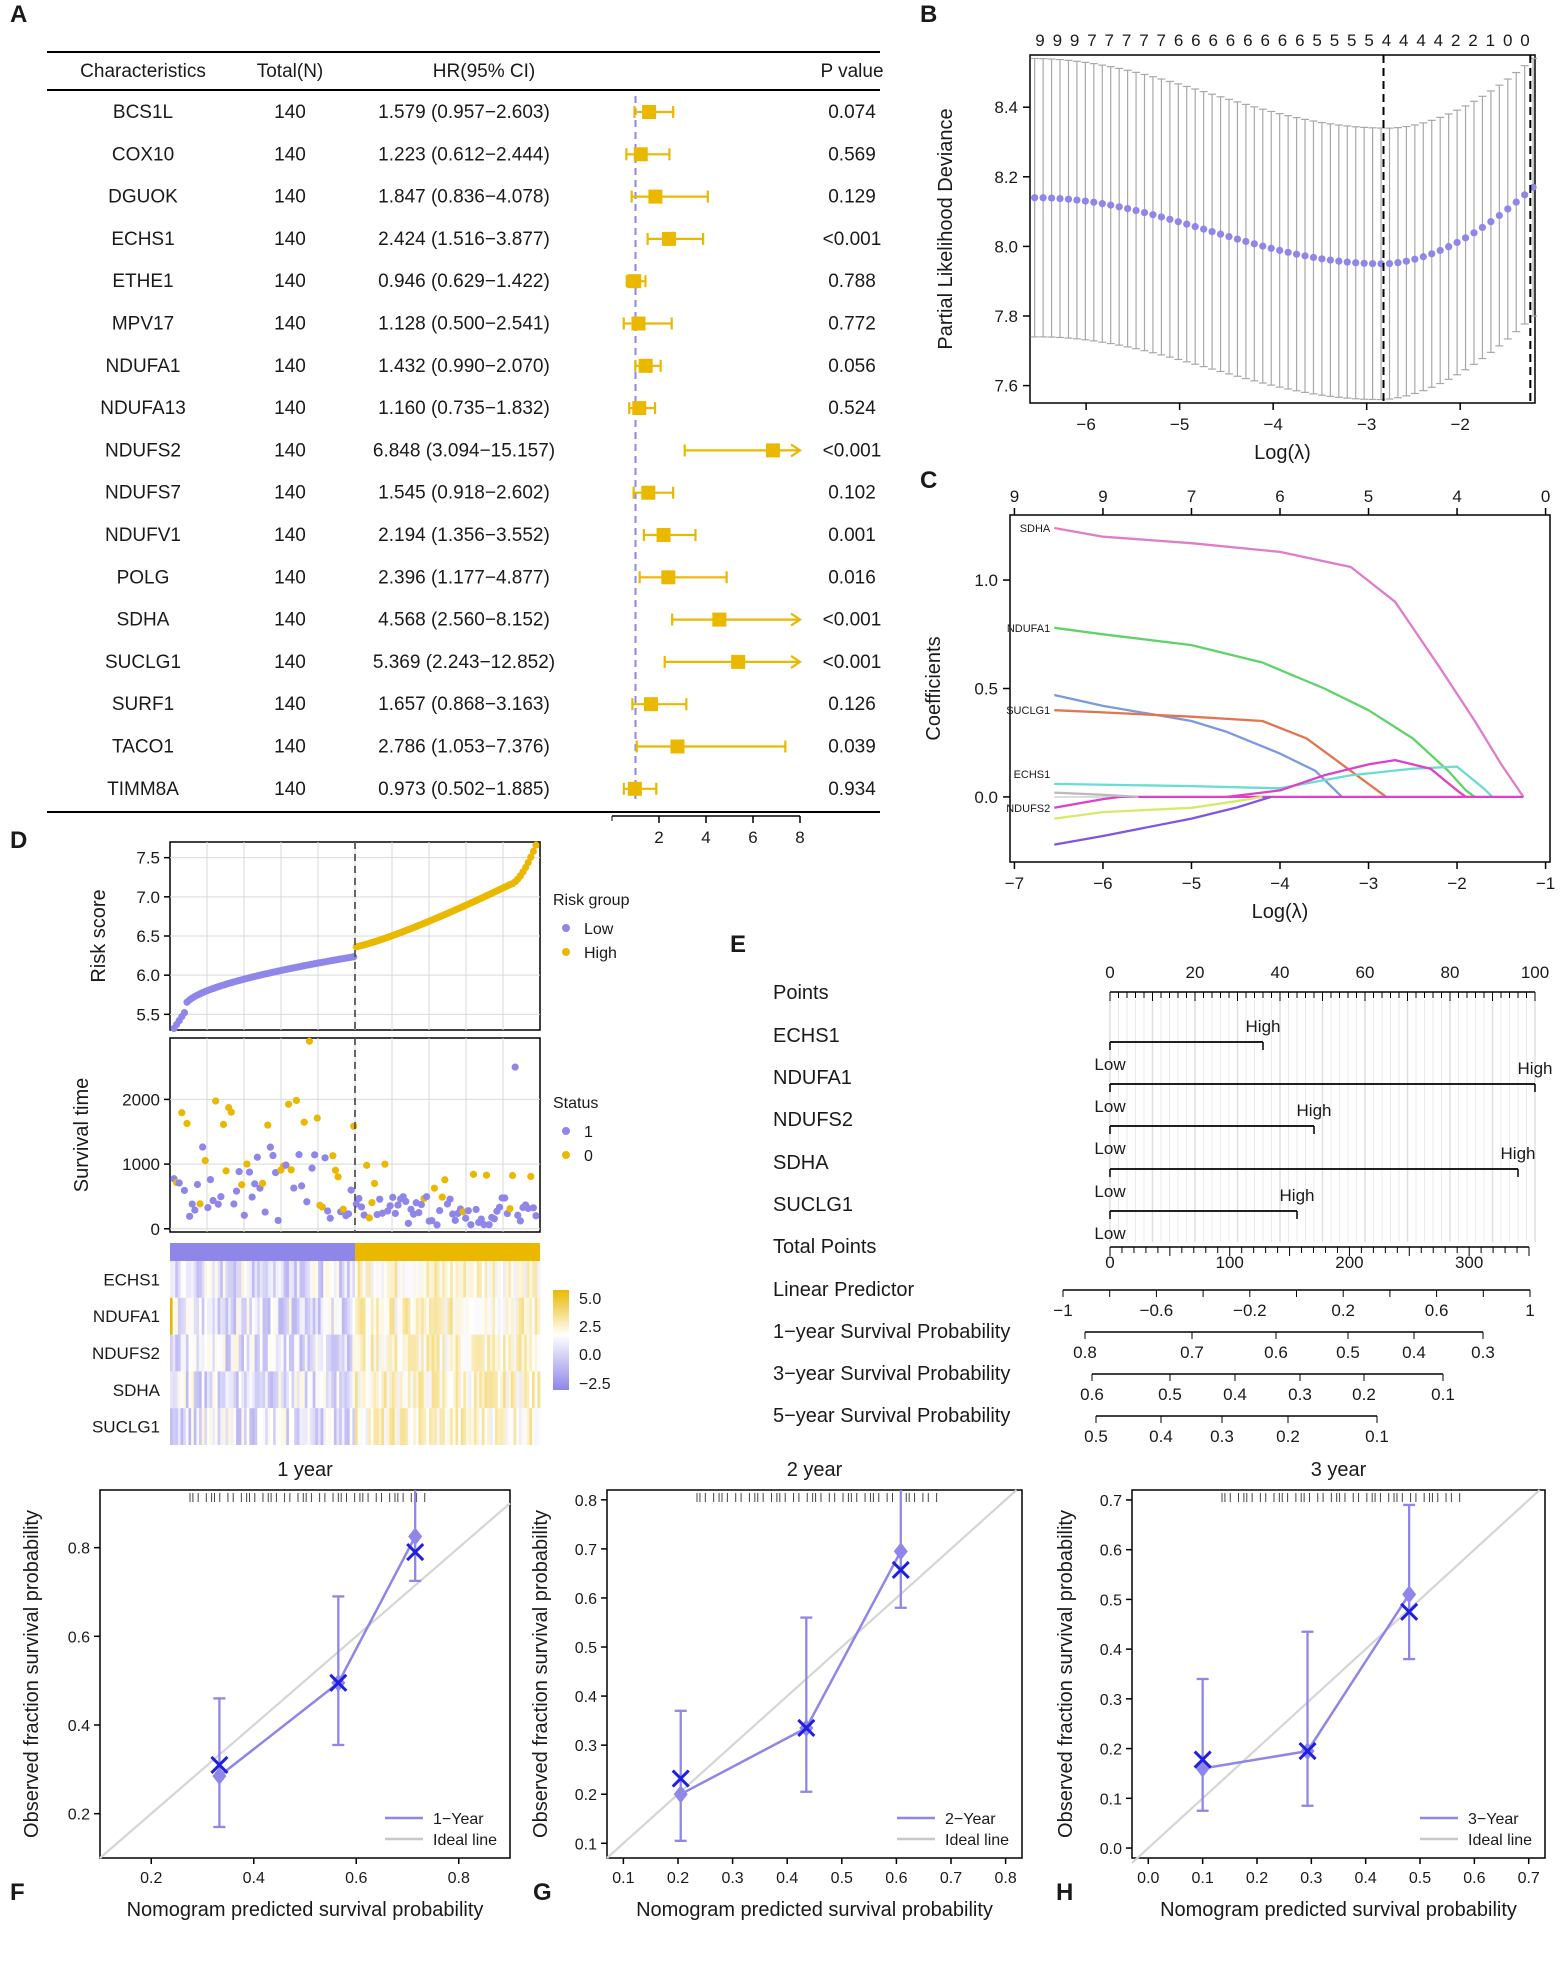  What do you see at coordinates (464, 450) in the screenshot?
I see `hr-ci: 6.848 (3.094−15.157)` at bounding box center [464, 450].